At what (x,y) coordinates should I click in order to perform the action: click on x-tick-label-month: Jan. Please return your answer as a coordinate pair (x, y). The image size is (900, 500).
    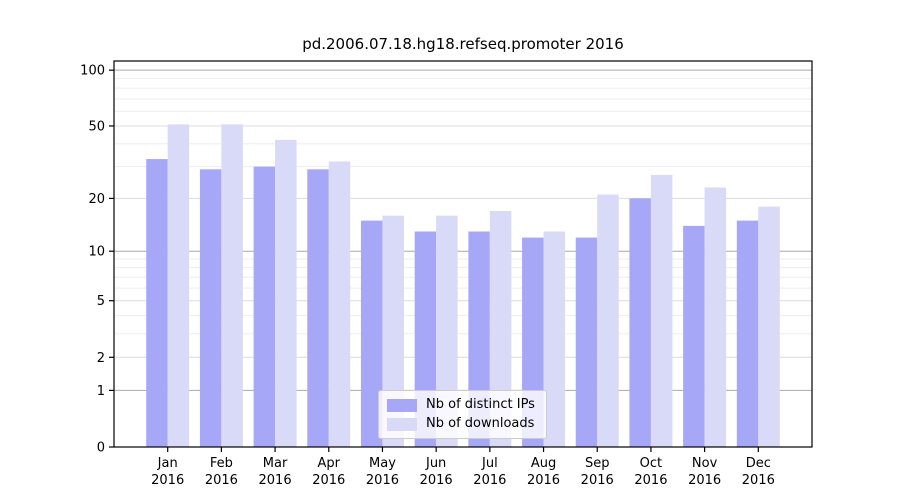
    Looking at the image, I should click on (167, 463).